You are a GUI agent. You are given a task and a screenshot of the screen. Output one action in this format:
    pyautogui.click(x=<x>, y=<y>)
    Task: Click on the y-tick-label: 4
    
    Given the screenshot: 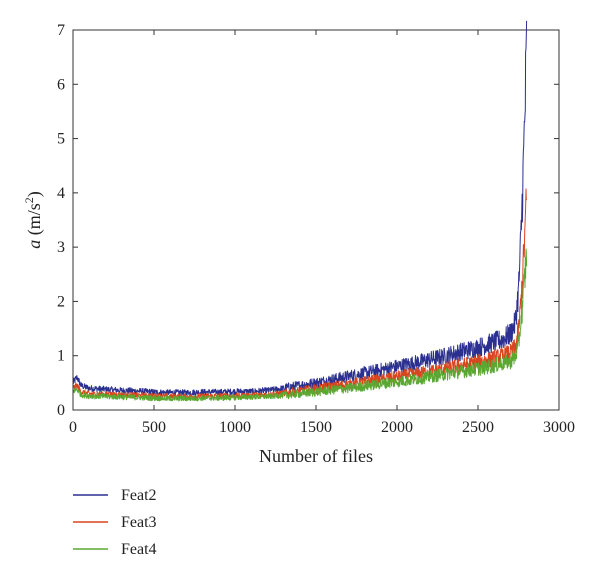 What is the action you would take?
    pyautogui.click(x=61, y=193)
    